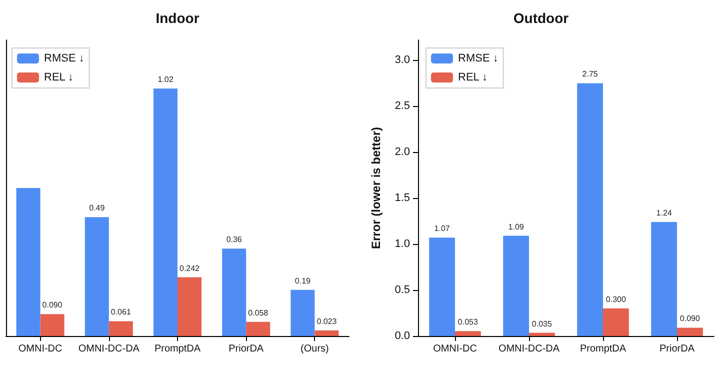 The width and height of the screenshot is (720, 380). Describe the element at coordinates (402, 106) in the screenshot. I see `y-tick-label: 2.5` at that location.